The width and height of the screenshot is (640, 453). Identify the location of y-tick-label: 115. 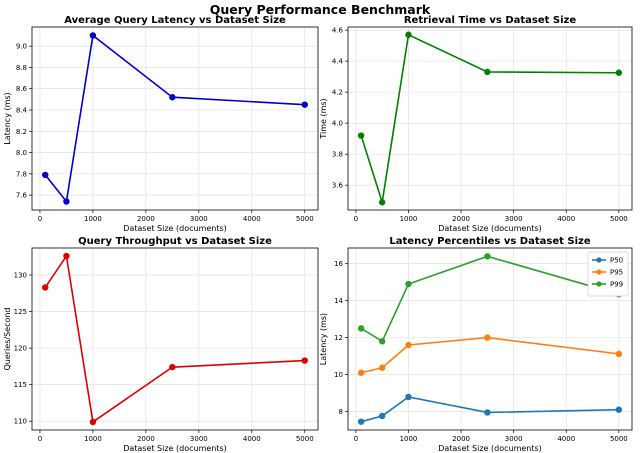
(20, 385).